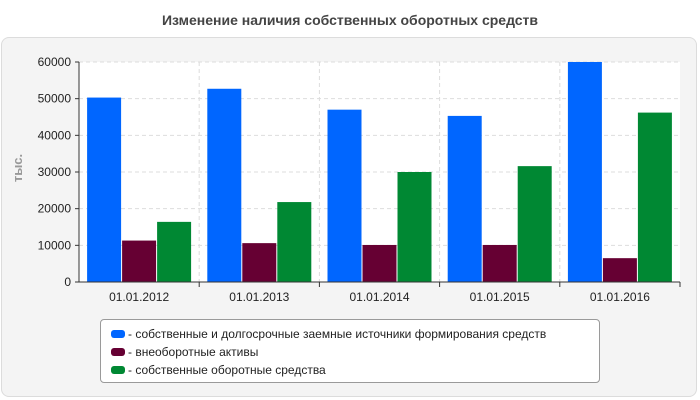  Describe the element at coordinates (500, 297) in the screenshot. I see `x-tick-label: 01.01.2015` at that location.